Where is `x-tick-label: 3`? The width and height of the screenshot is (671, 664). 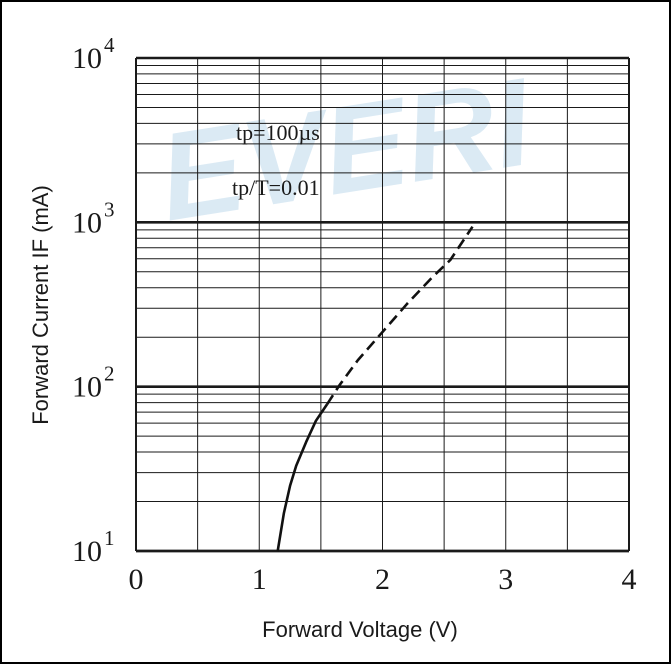 x-tick-label: 3 is located at coordinates (505, 579).